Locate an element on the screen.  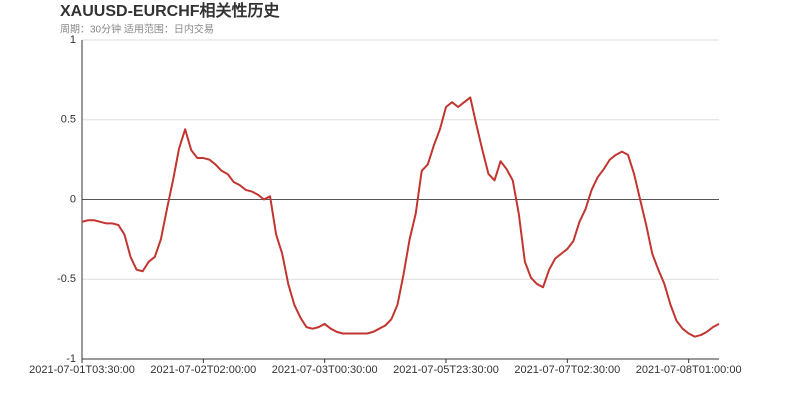
x-tick-label: 2021-07-02T02:00:00 is located at coordinates (203, 370).